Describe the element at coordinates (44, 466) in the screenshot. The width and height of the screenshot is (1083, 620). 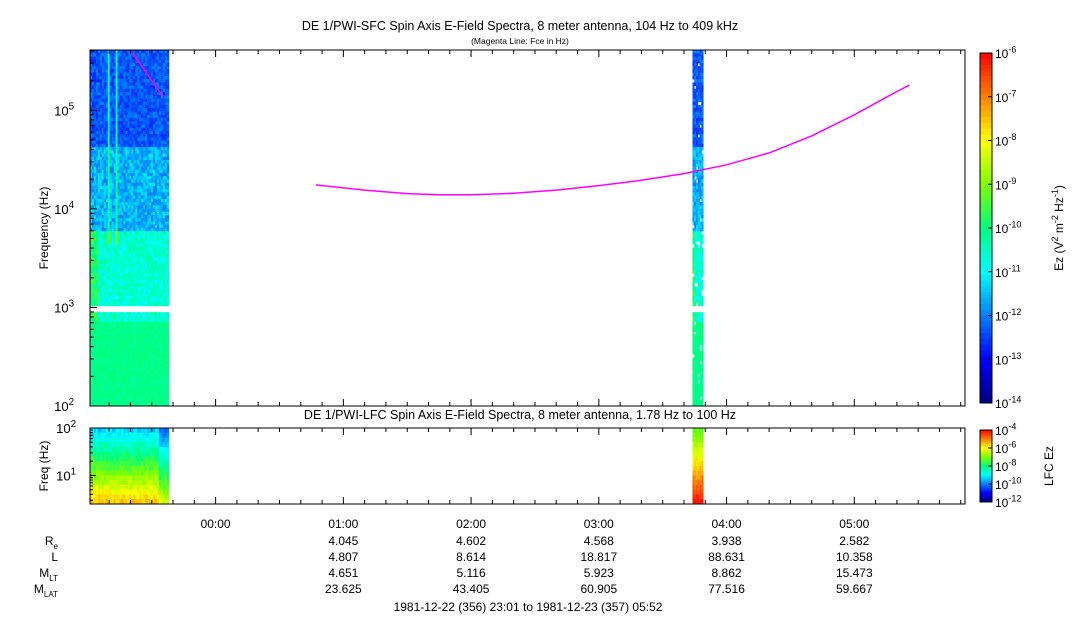
I see `lfc-y-label: Freq (Hz)` at that location.